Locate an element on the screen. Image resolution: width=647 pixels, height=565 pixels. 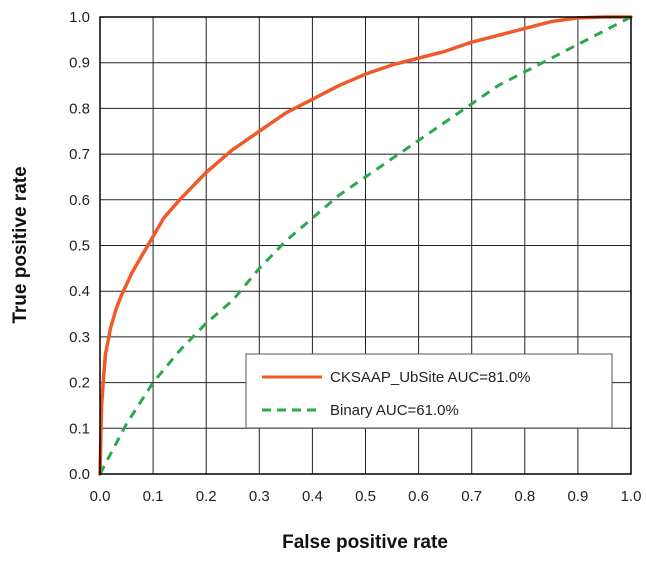
y-tick-label: 0.2 is located at coordinates (79, 383).